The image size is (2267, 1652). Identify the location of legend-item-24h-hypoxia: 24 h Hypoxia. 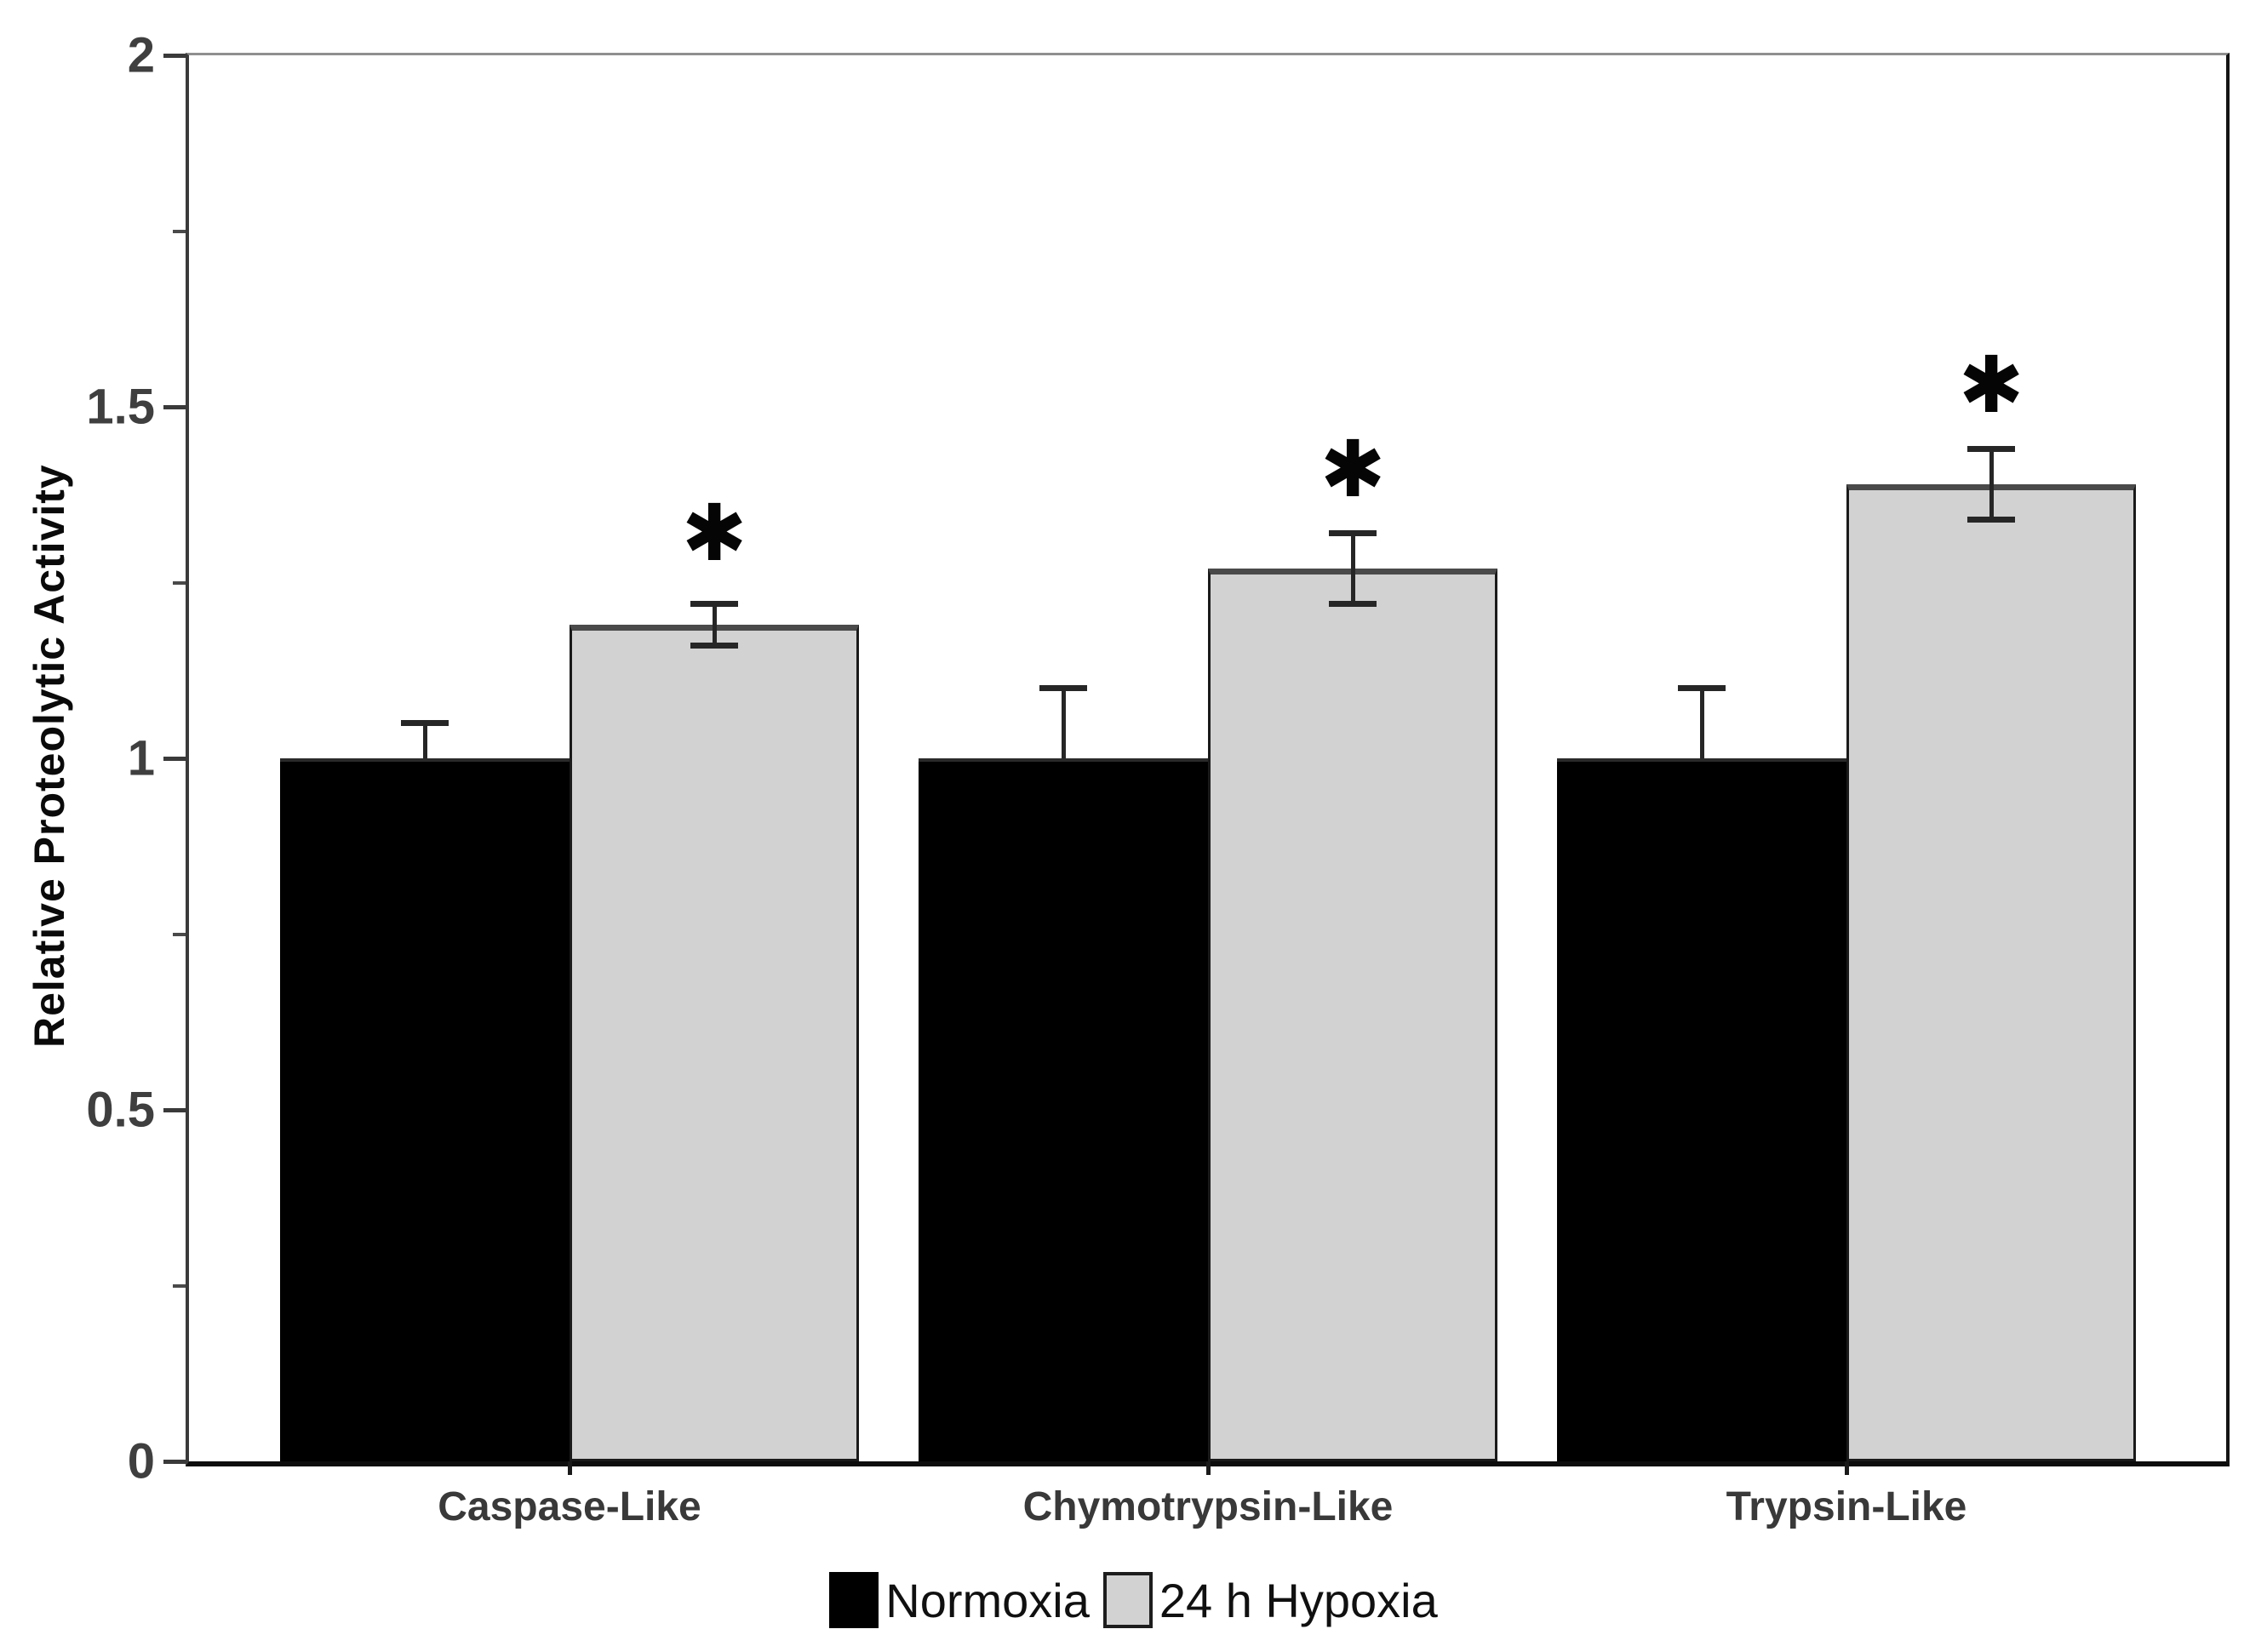
(1270, 1600).